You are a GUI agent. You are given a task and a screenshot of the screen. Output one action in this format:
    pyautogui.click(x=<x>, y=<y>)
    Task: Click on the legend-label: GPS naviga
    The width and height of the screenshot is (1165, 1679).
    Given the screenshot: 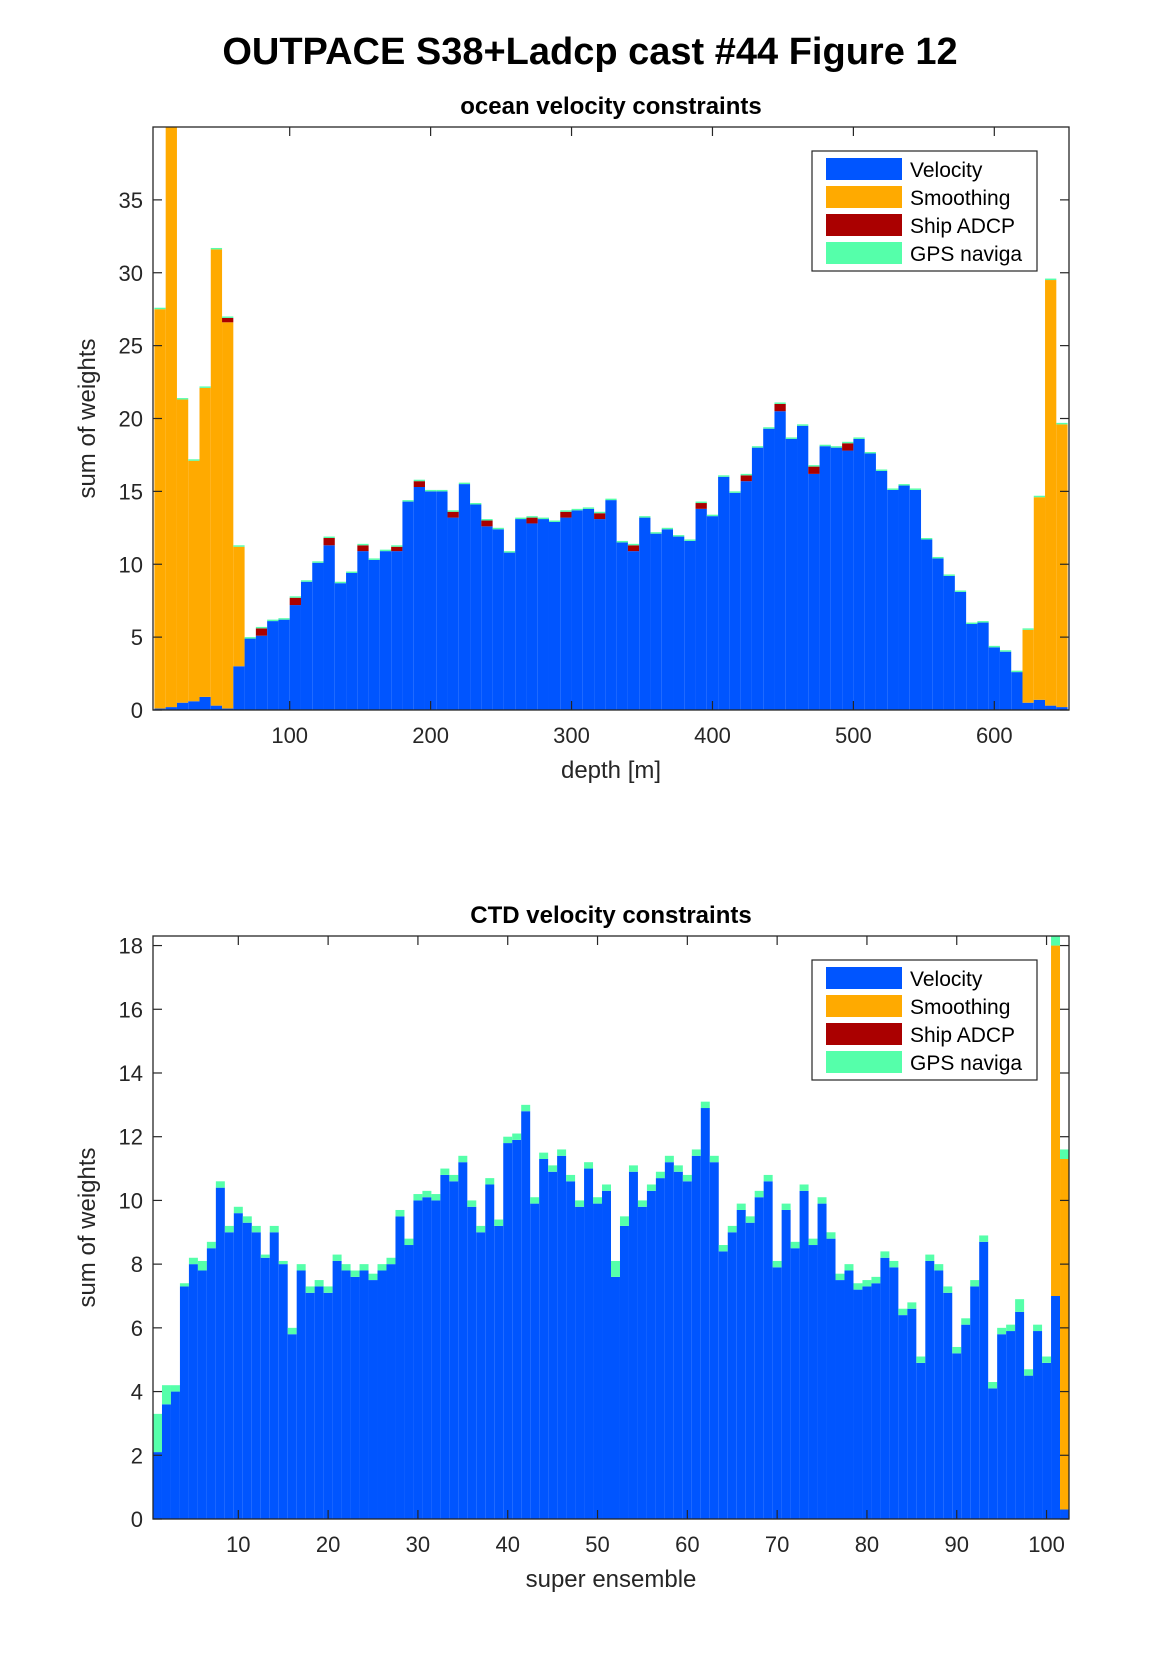 What is the action you would take?
    pyautogui.click(x=966, y=1063)
    